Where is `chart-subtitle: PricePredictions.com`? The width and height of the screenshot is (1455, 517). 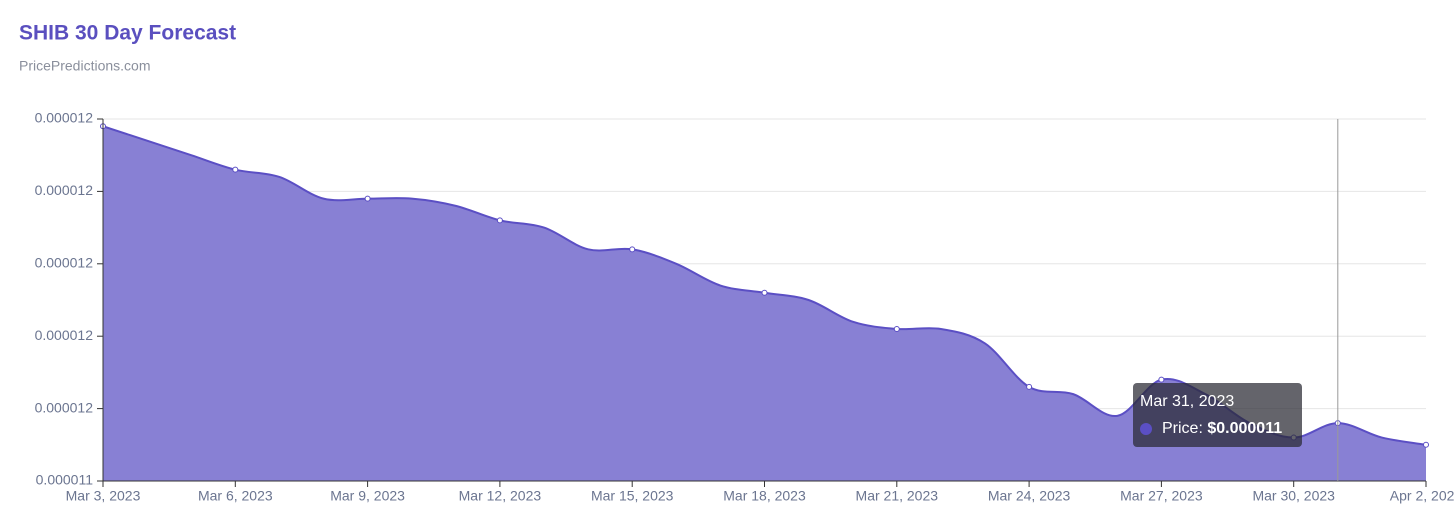 chart-subtitle: PricePredictions.com is located at coordinates (85, 66).